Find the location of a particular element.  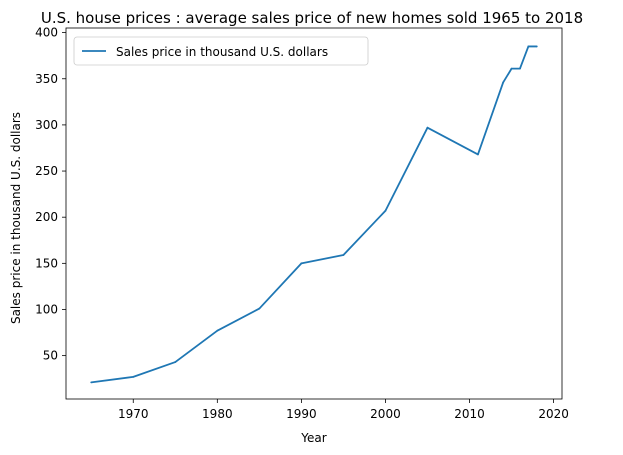

y-axis: 50 100 150 200 250 300 350 400 is located at coordinates (50, 194).